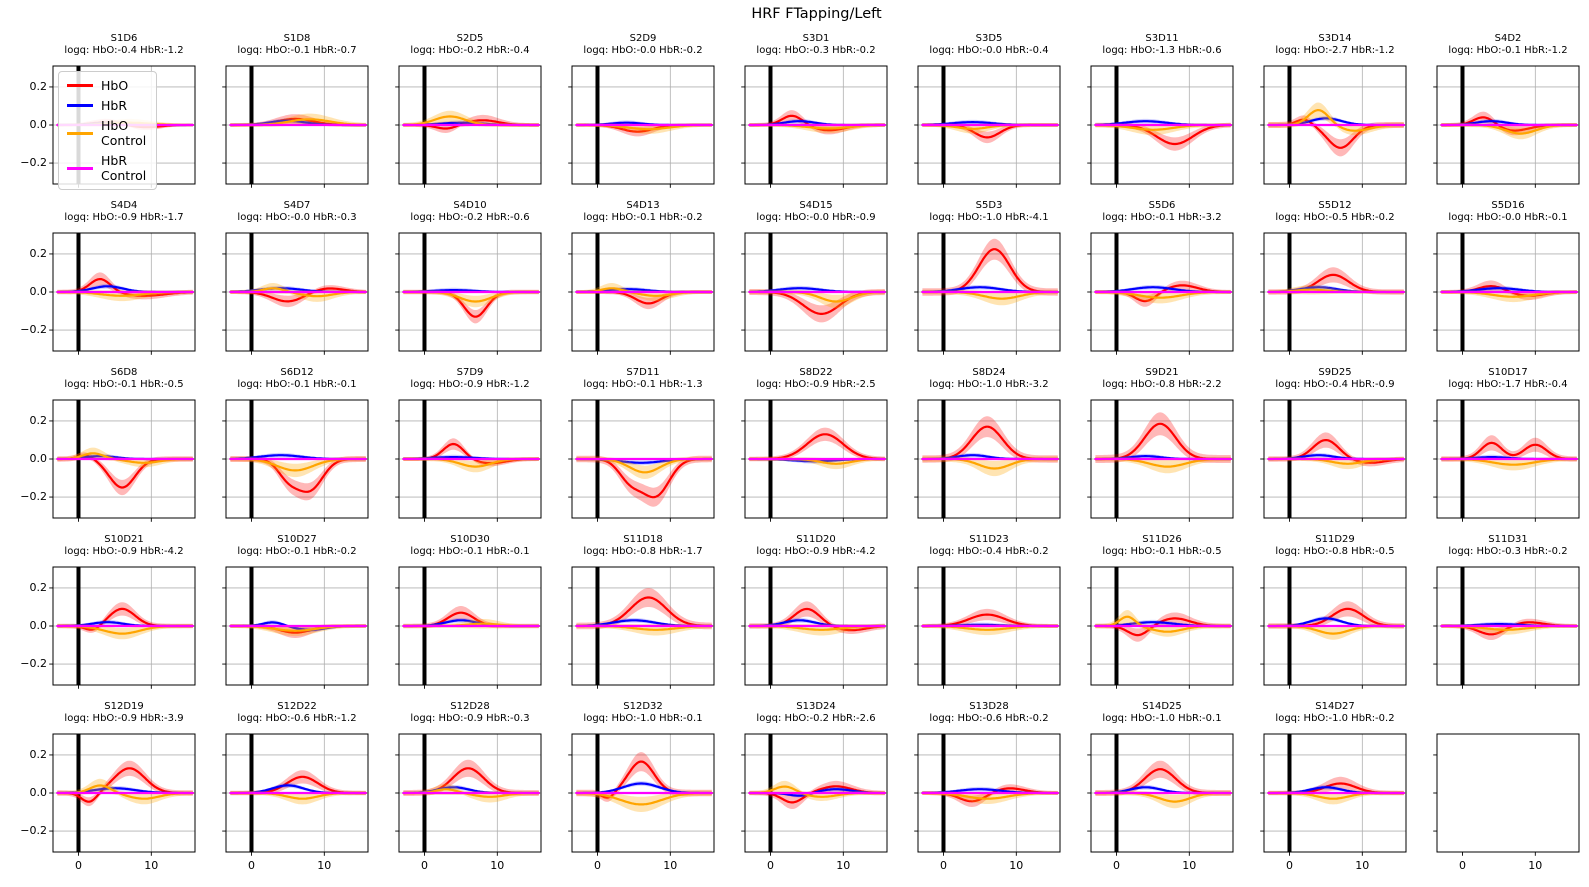 The image size is (1589, 887). What do you see at coordinates (297, 713) in the screenshot?
I see `subplot-title-block: S12D22 logq: HbO:-0.6 HbR:-1.2` at bounding box center [297, 713].